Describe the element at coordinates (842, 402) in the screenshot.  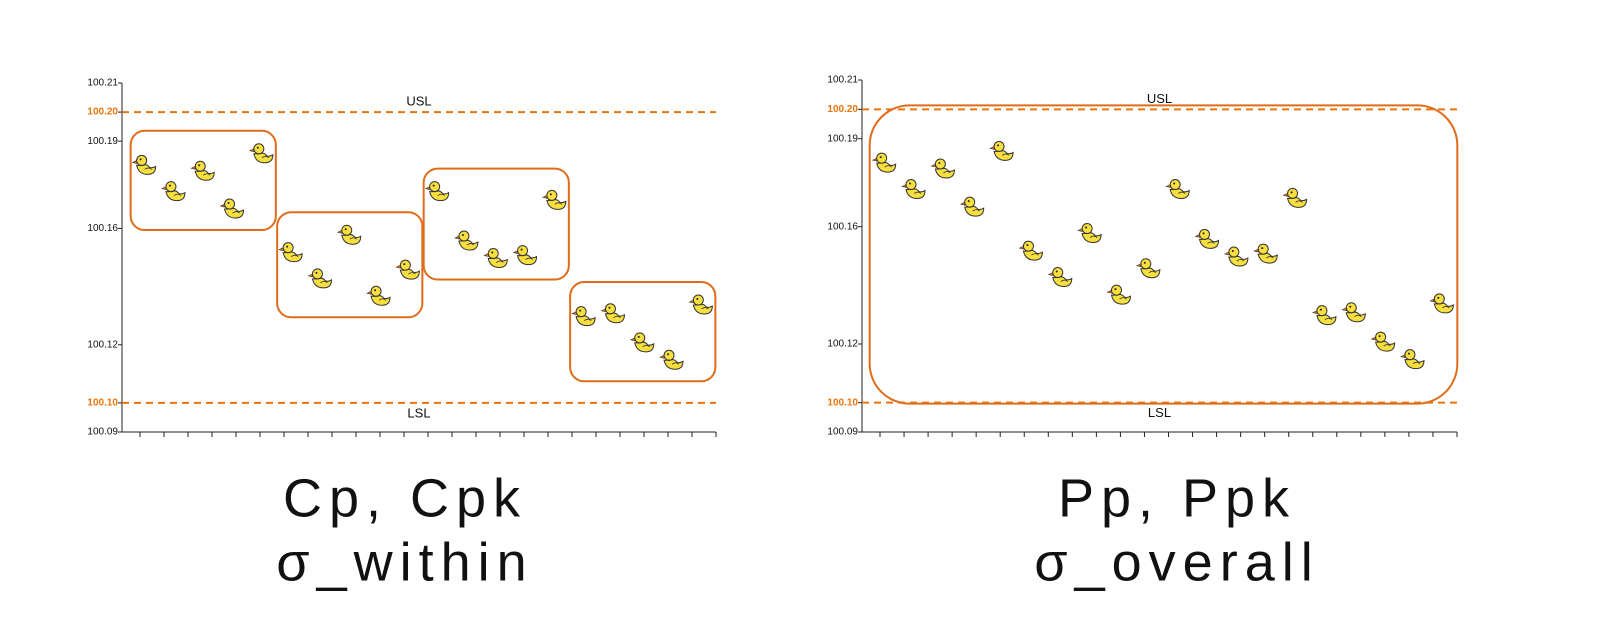
I see `y-tick-label: 100.10` at that location.